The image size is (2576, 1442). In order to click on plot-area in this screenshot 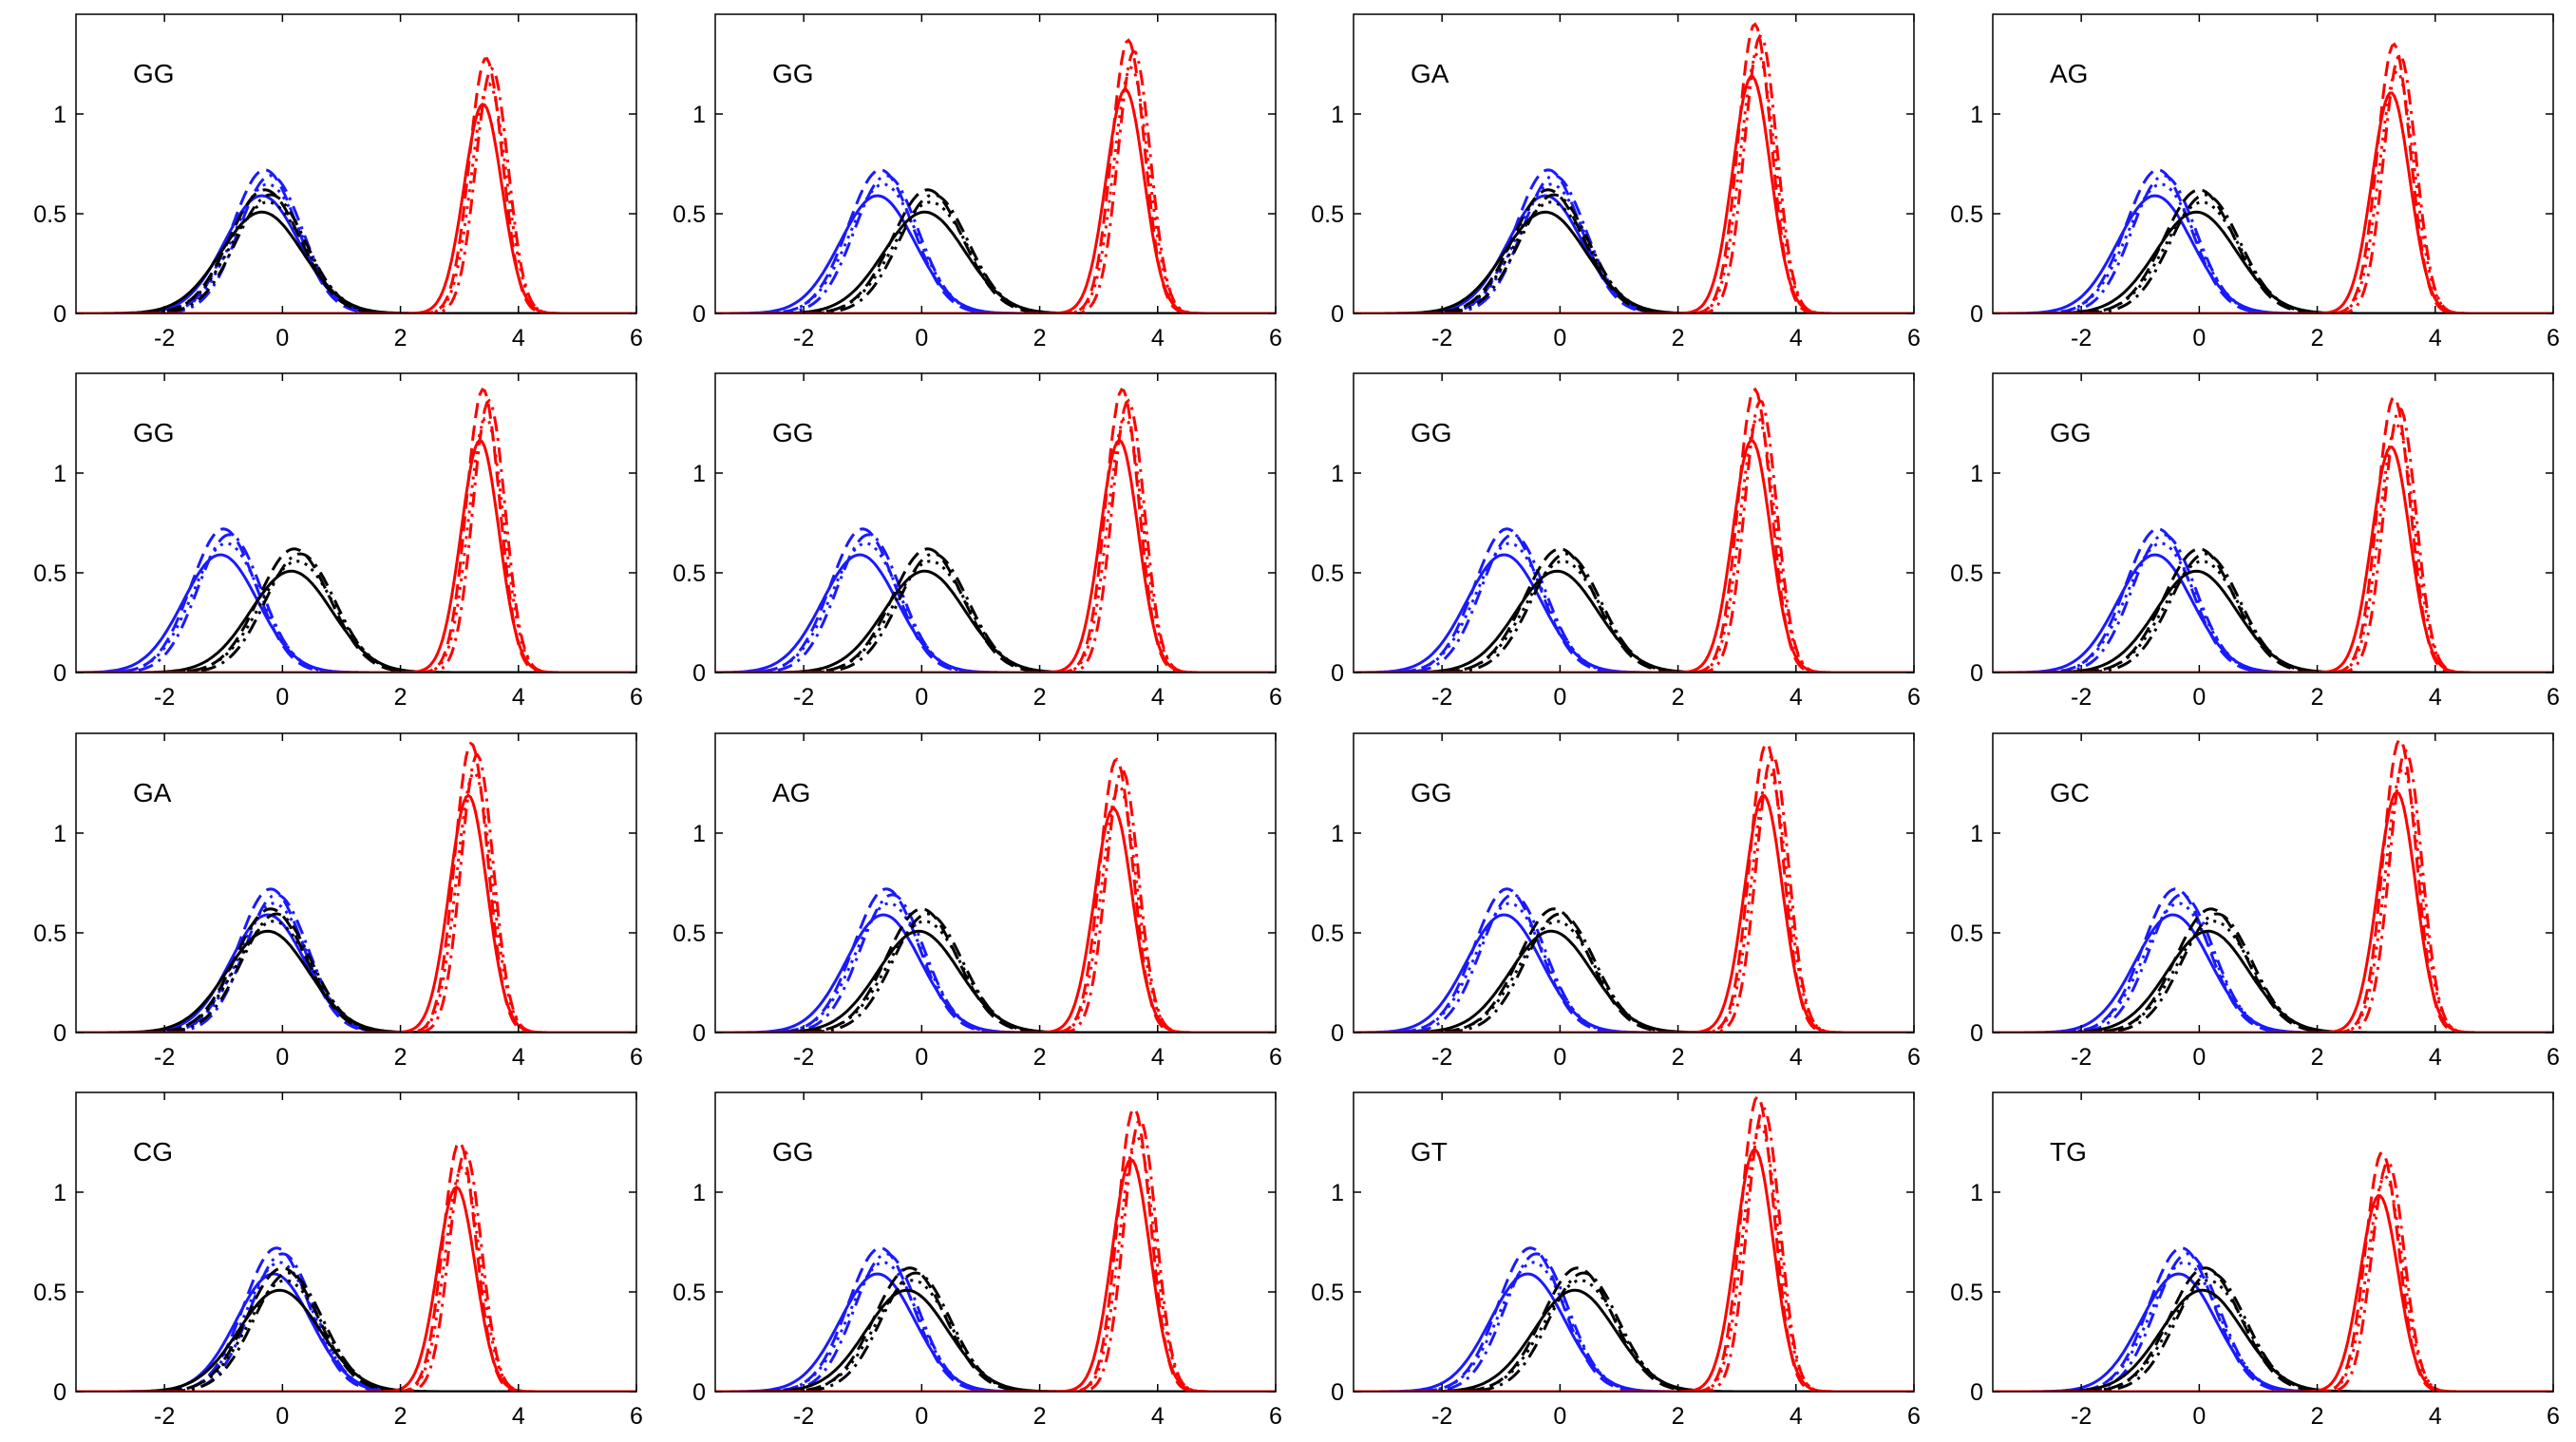, I will do `click(356, 185)`.